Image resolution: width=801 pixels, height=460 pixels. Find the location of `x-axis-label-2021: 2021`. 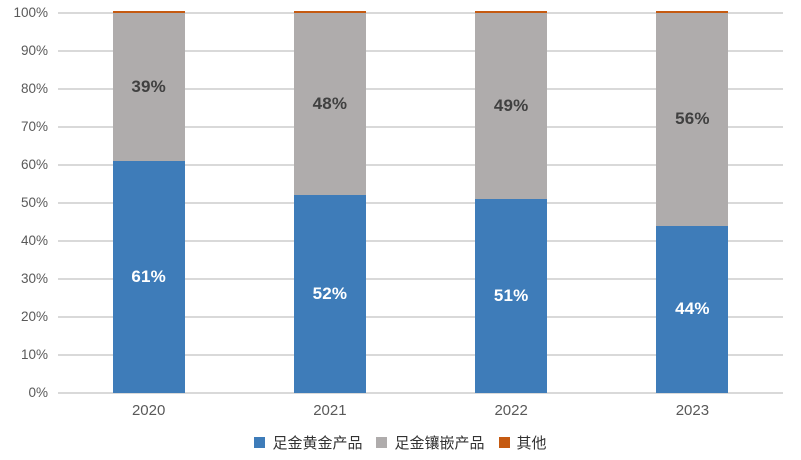

x-axis-label-2021: 2021 is located at coordinates (330, 410).